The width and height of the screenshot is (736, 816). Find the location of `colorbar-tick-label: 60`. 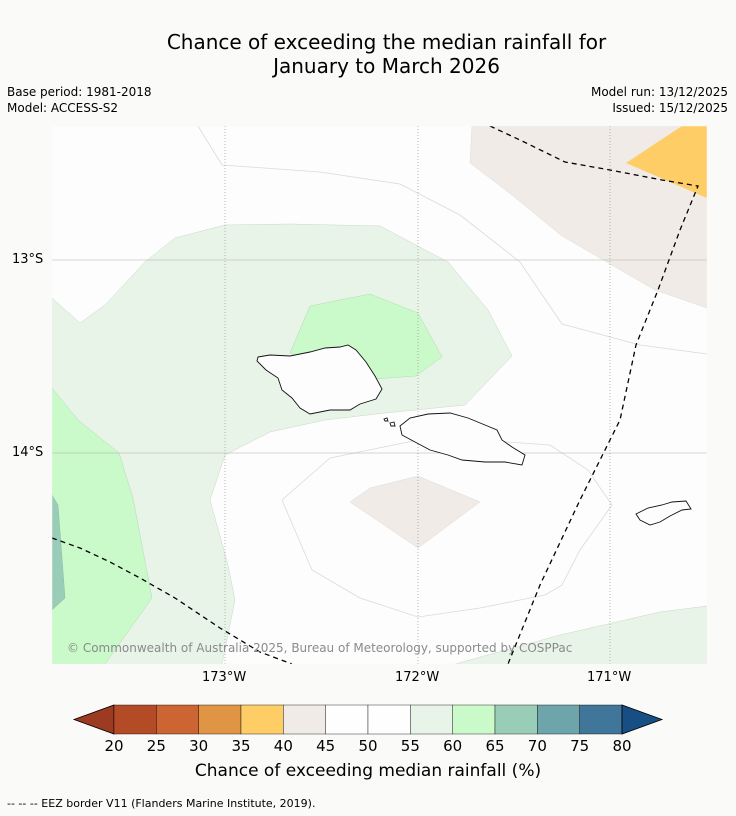

colorbar-tick-label: 60 is located at coordinates (453, 746).